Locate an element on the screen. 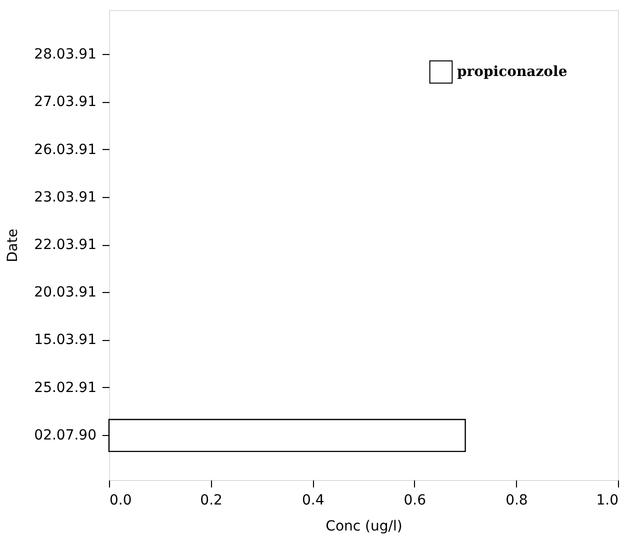 This screenshot has height=541, width=631. y-tick-label: 15.03.91 is located at coordinates (65, 340).